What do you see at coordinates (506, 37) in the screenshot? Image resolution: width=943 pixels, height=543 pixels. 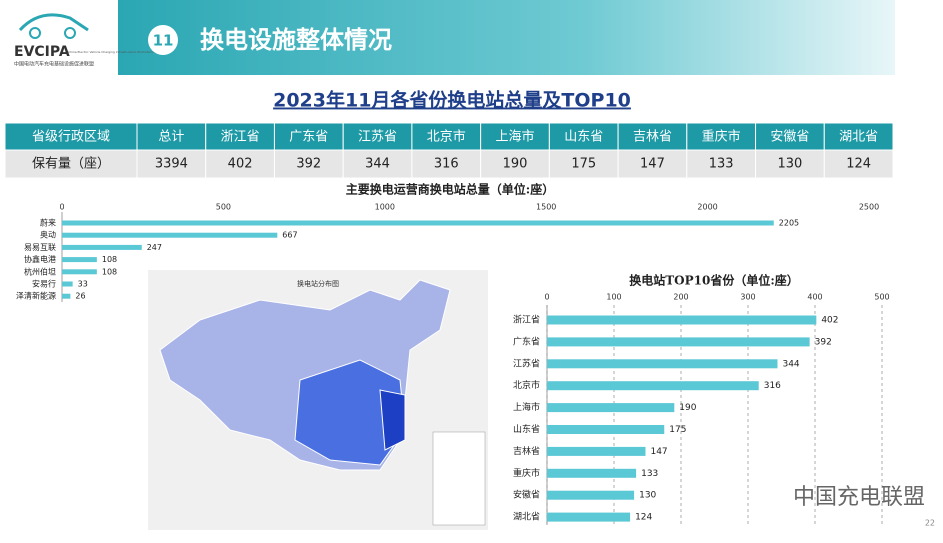 I see `header-band` at bounding box center [506, 37].